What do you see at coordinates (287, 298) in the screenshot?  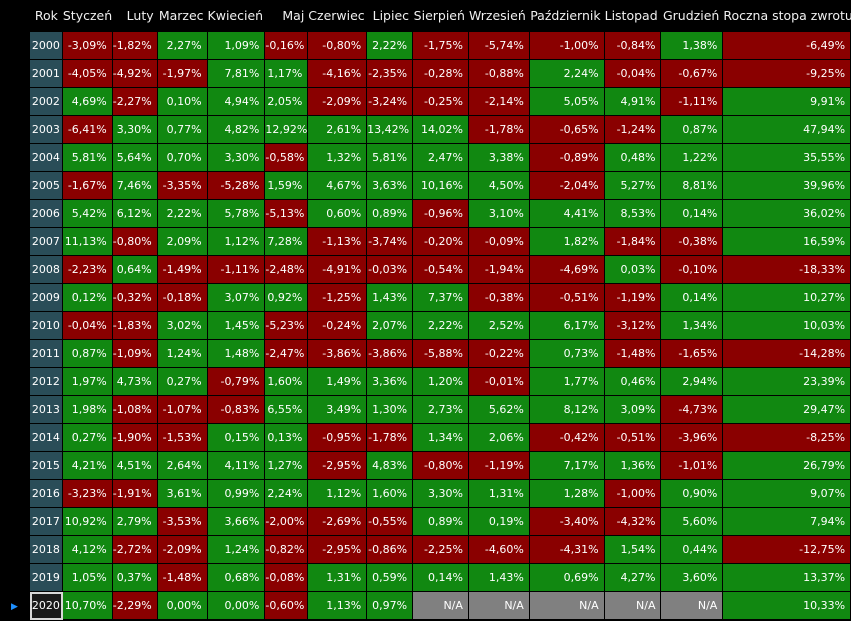 I see `month-value-cell: 0,92%` at bounding box center [287, 298].